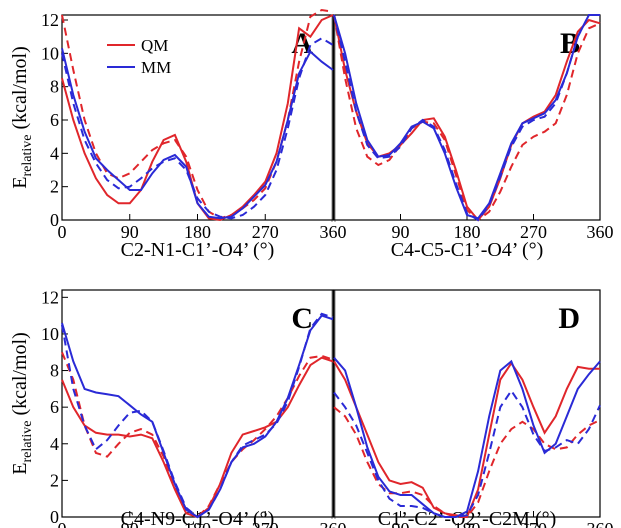 This screenshot has width=621, height=528. I want to click on x-axis-title: C4-C5-C1’-O4’ (°), so click(467, 250).